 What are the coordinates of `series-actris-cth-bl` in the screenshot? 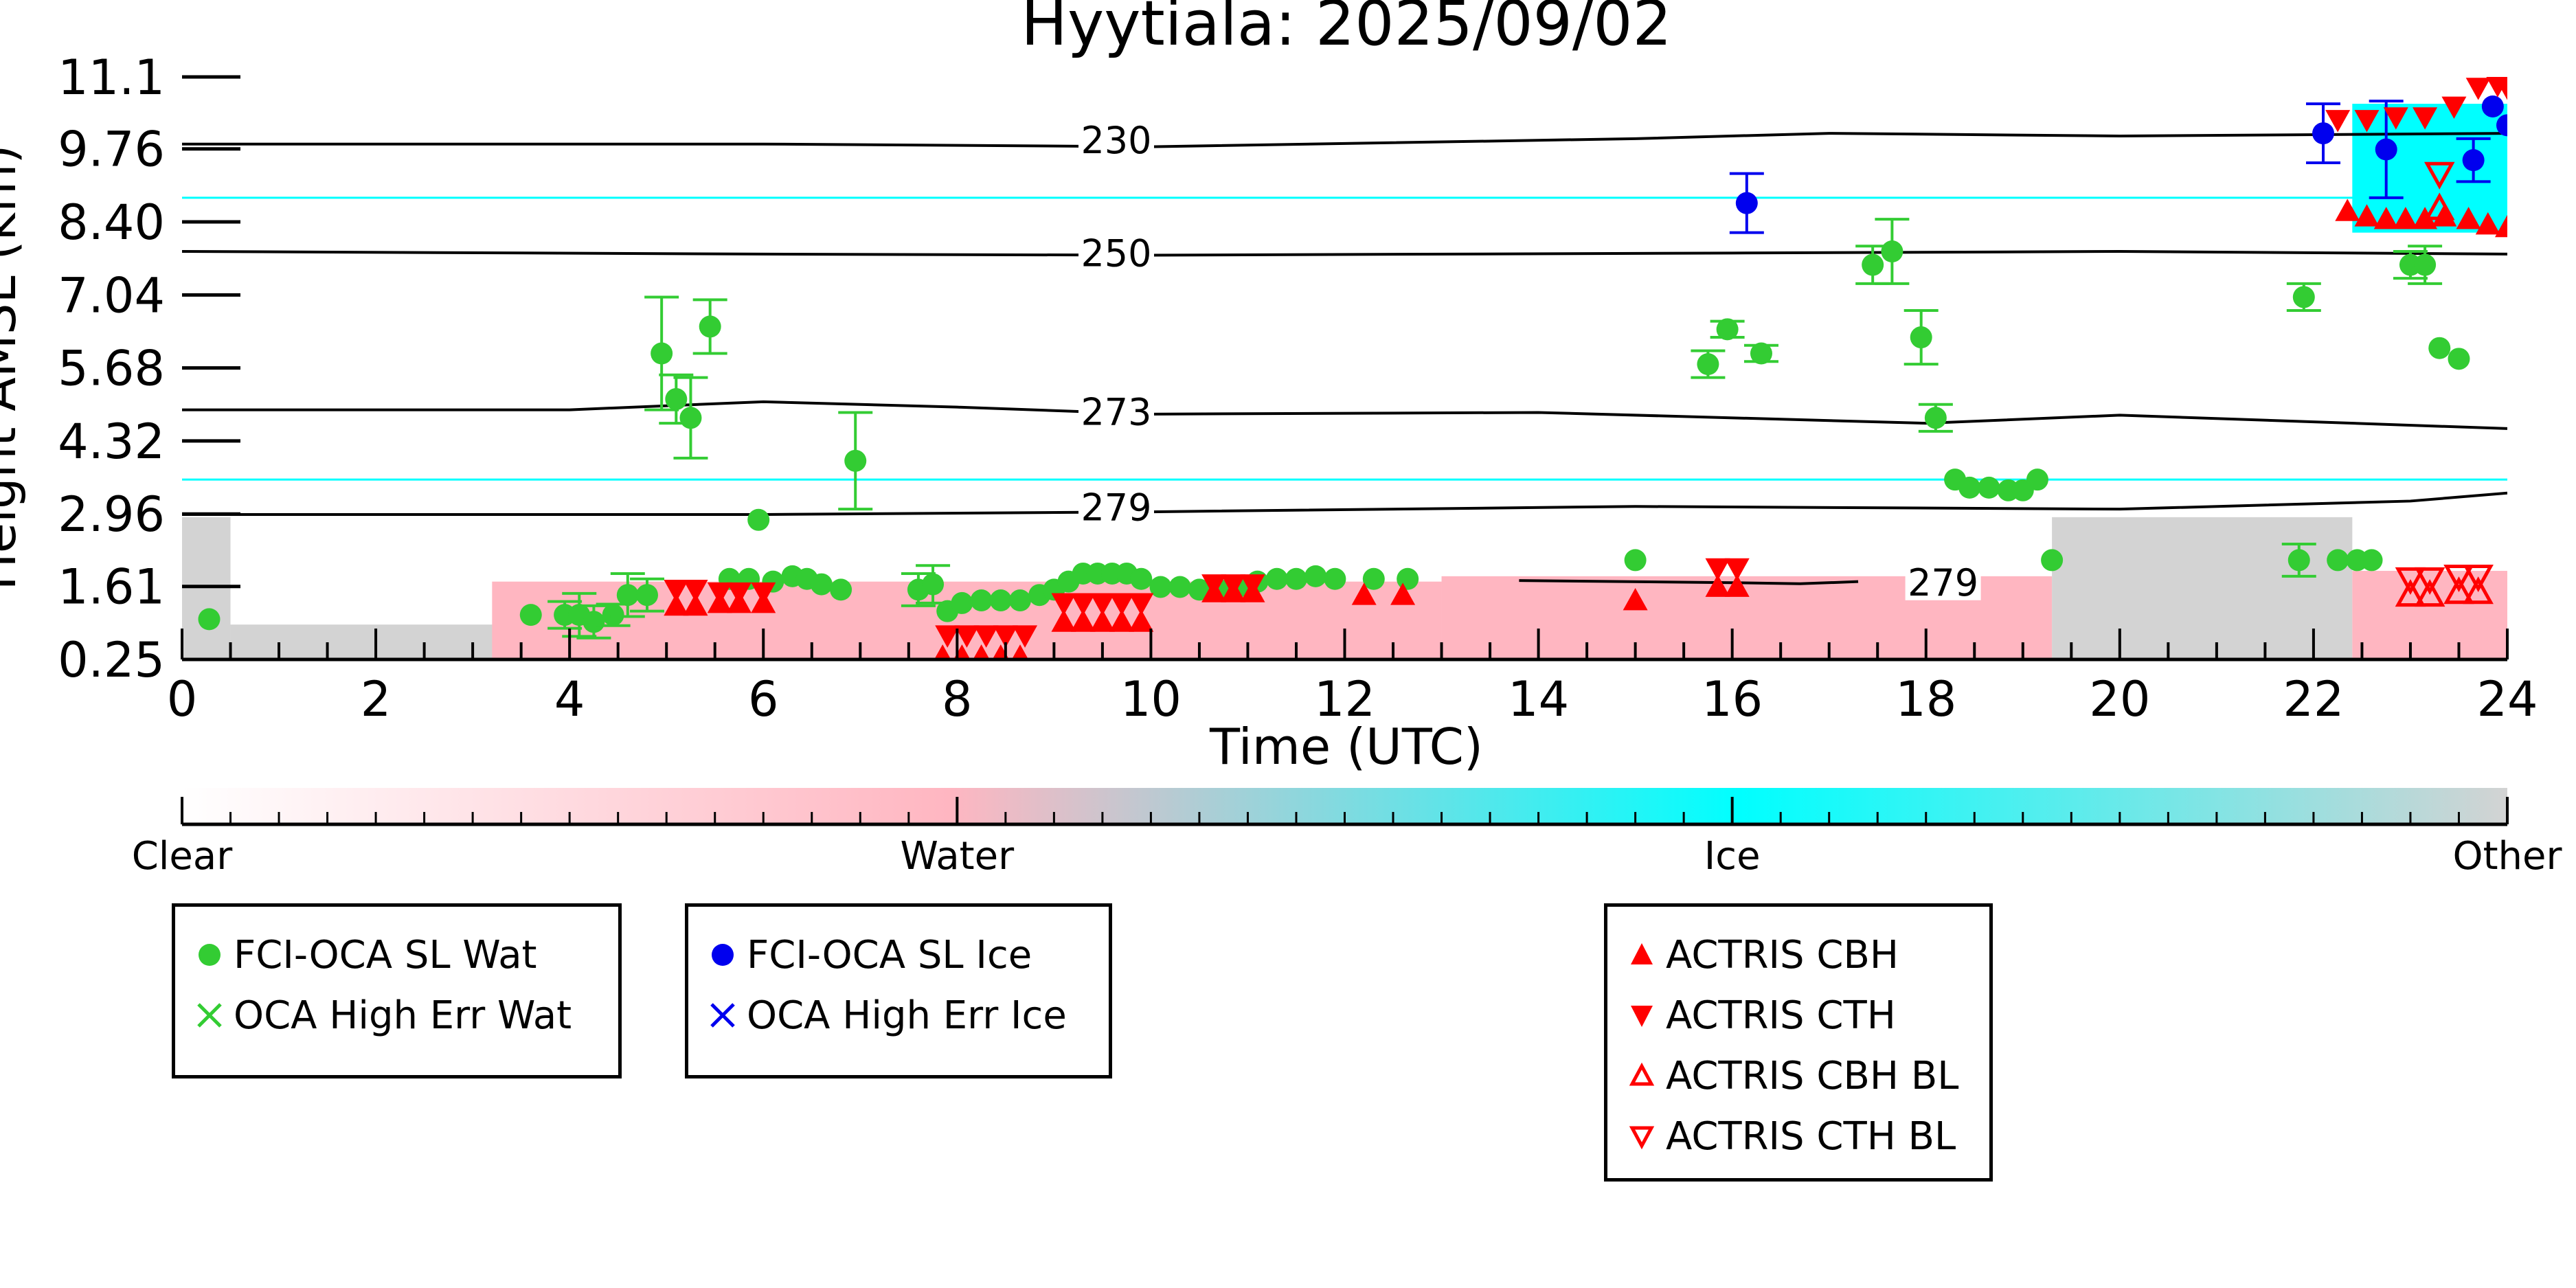 It's located at (2444, 378).